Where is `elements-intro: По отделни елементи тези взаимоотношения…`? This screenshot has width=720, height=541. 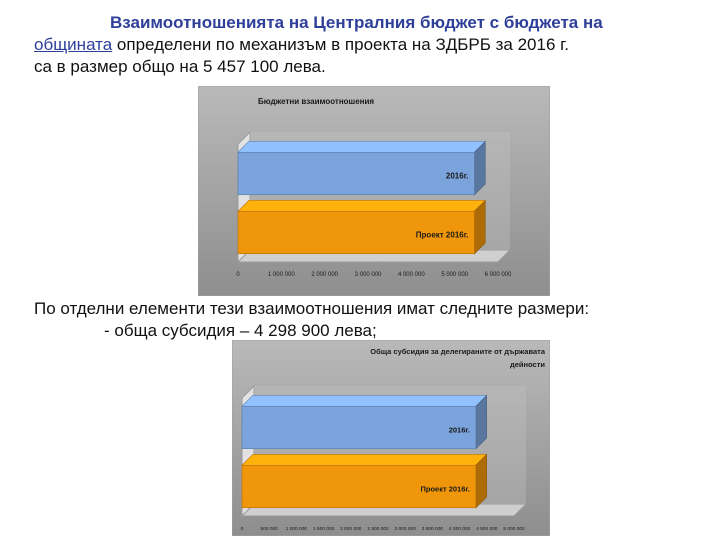 elements-intro: По отделни елементи тези взаимоотношения… is located at coordinates (312, 308).